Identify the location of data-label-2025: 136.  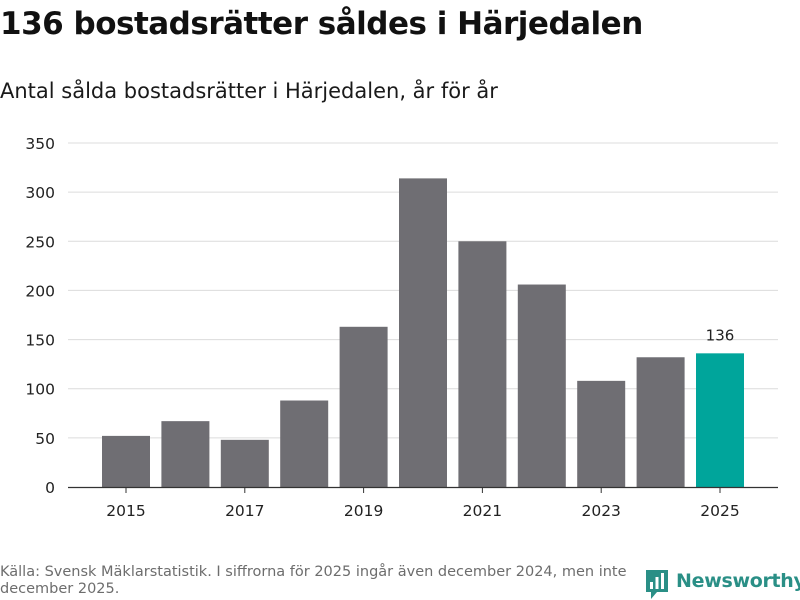
(720, 335).